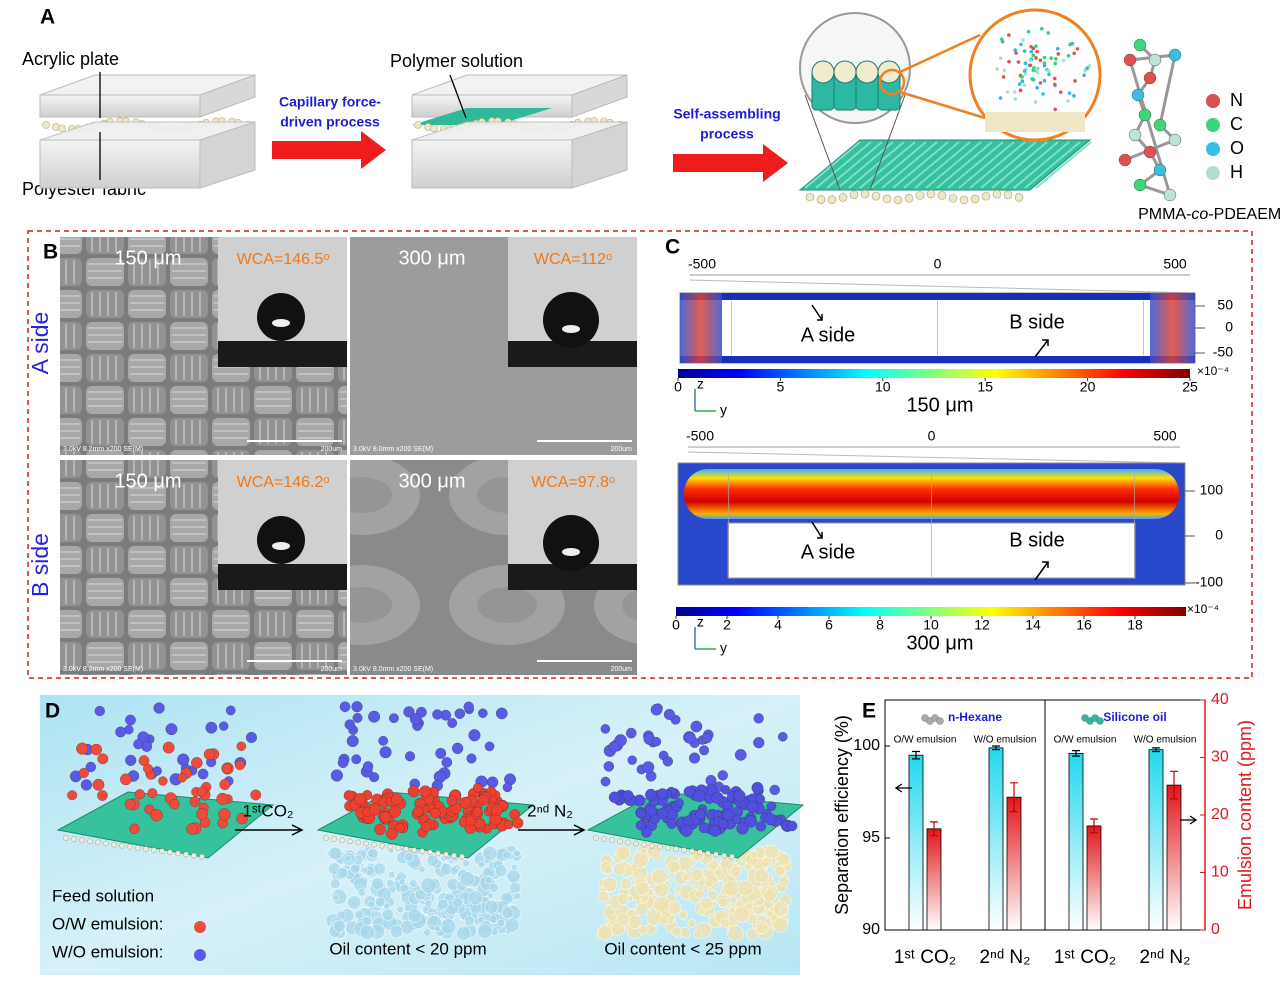  Describe the element at coordinates (936, 457) in the screenshot. I see `perspective` at that location.